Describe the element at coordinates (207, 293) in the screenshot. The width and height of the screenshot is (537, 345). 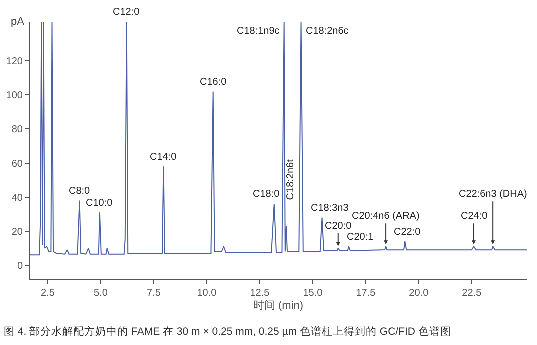
I see `x-tick-label: 10.0` at that location.